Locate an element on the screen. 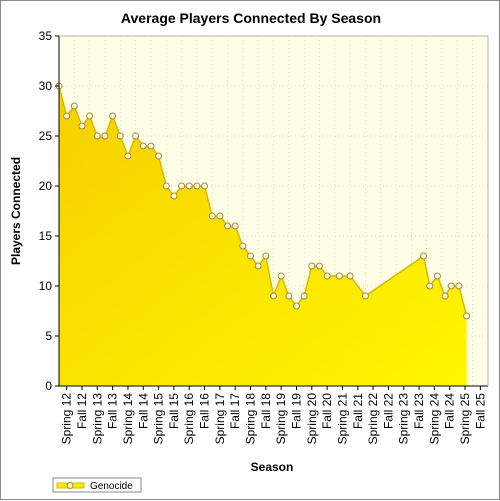  x-tick-label: Fall 21 is located at coordinates (358, 411).